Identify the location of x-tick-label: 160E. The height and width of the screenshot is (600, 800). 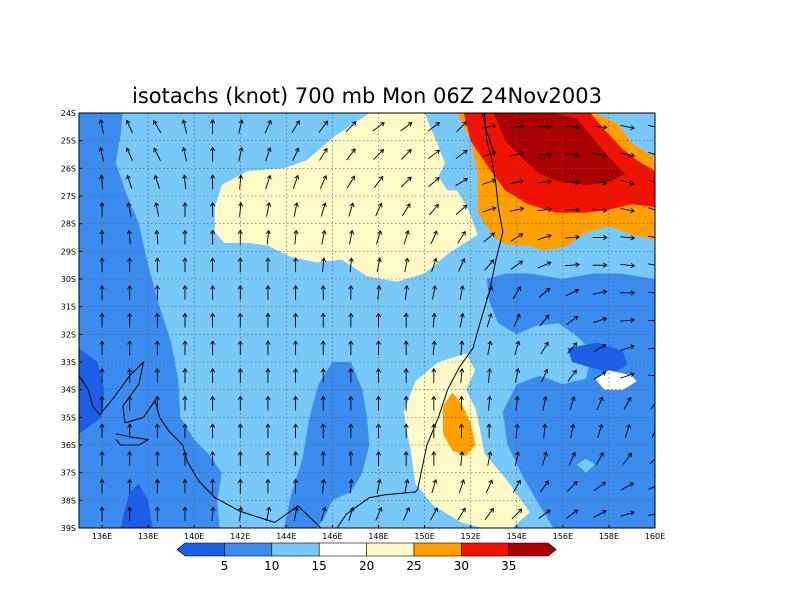
(655, 536).